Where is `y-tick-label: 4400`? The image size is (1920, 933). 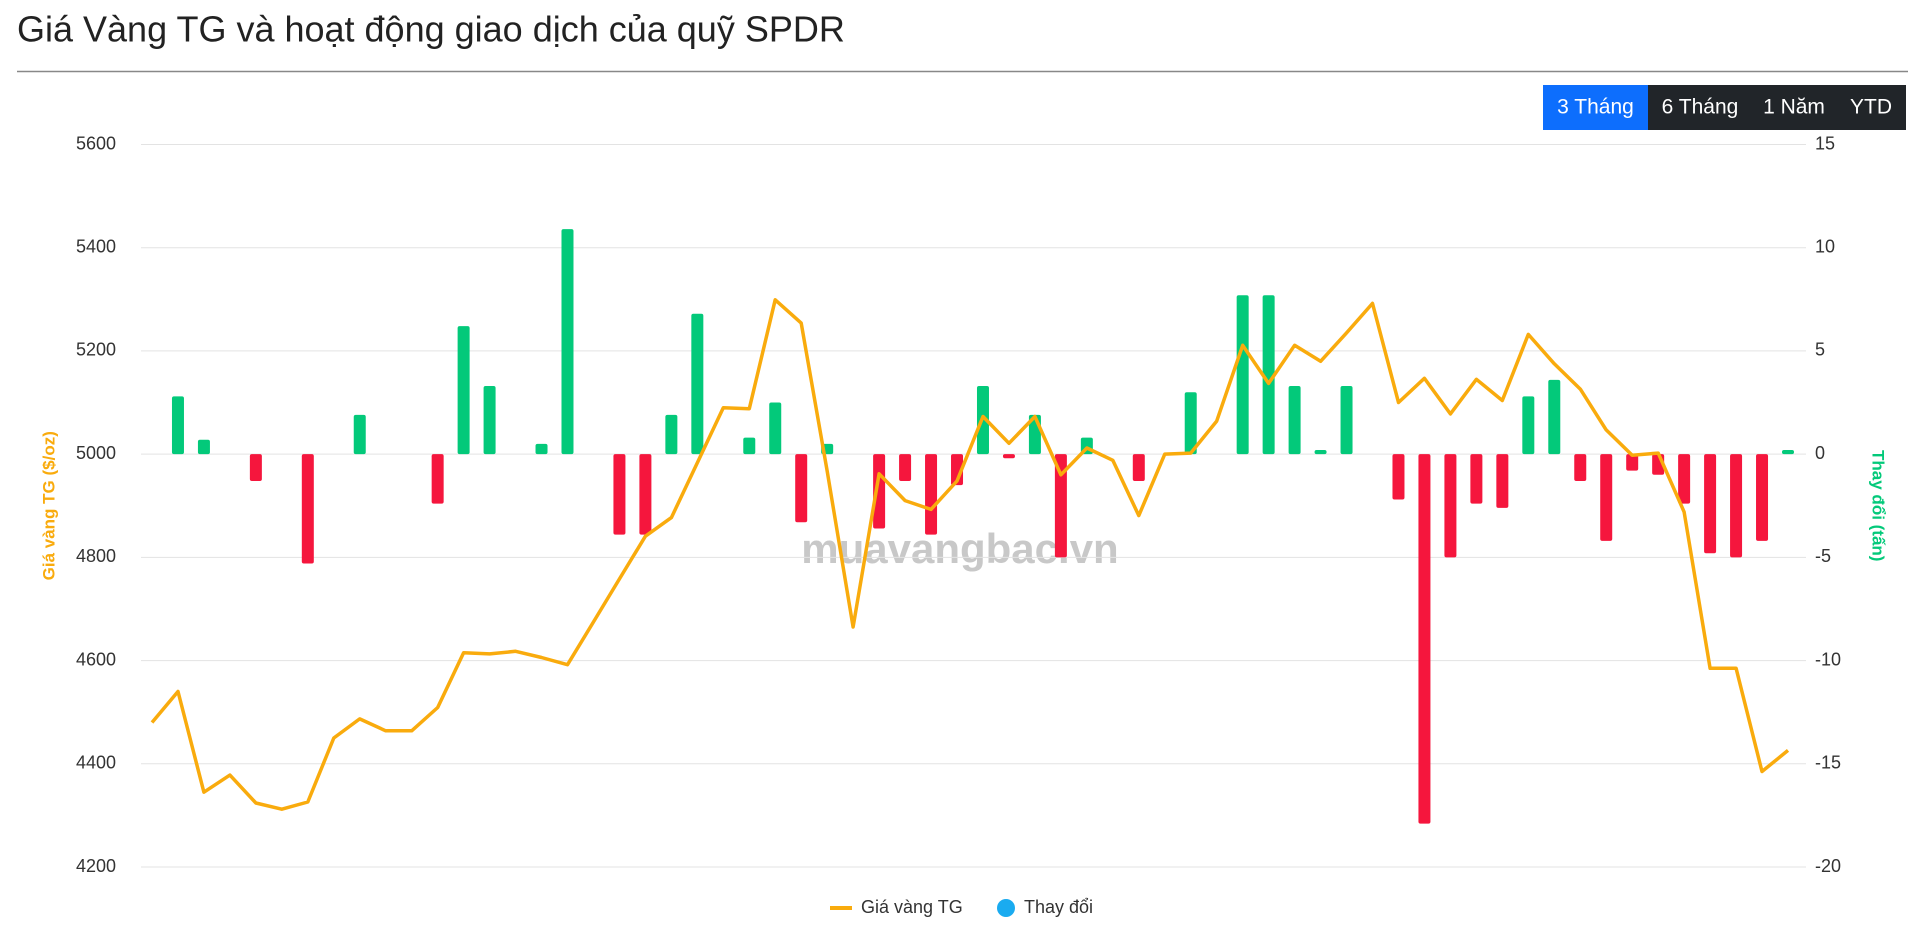 y-tick-label: 4400 is located at coordinates (96, 763).